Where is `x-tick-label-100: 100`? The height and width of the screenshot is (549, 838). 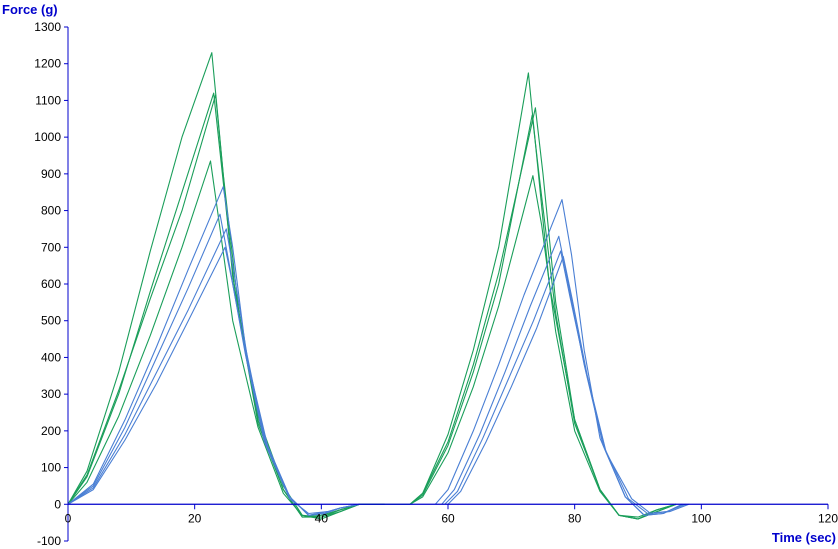
x-tick-label-100: 100 is located at coordinates (701, 518).